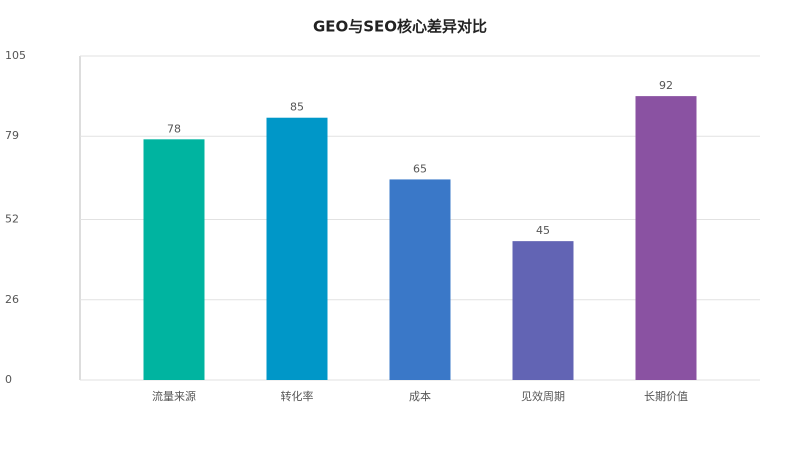  What do you see at coordinates (12, 219) in the screenshot?
I see `y-tick-label: 52` at bounding box center [12, 219].